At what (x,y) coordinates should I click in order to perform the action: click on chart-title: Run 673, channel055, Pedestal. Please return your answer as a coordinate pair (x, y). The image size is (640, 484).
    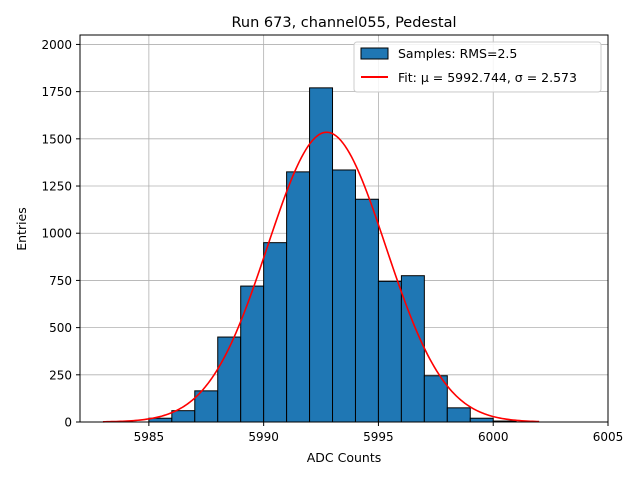
    Looking at the image, I should click on (343, 23).